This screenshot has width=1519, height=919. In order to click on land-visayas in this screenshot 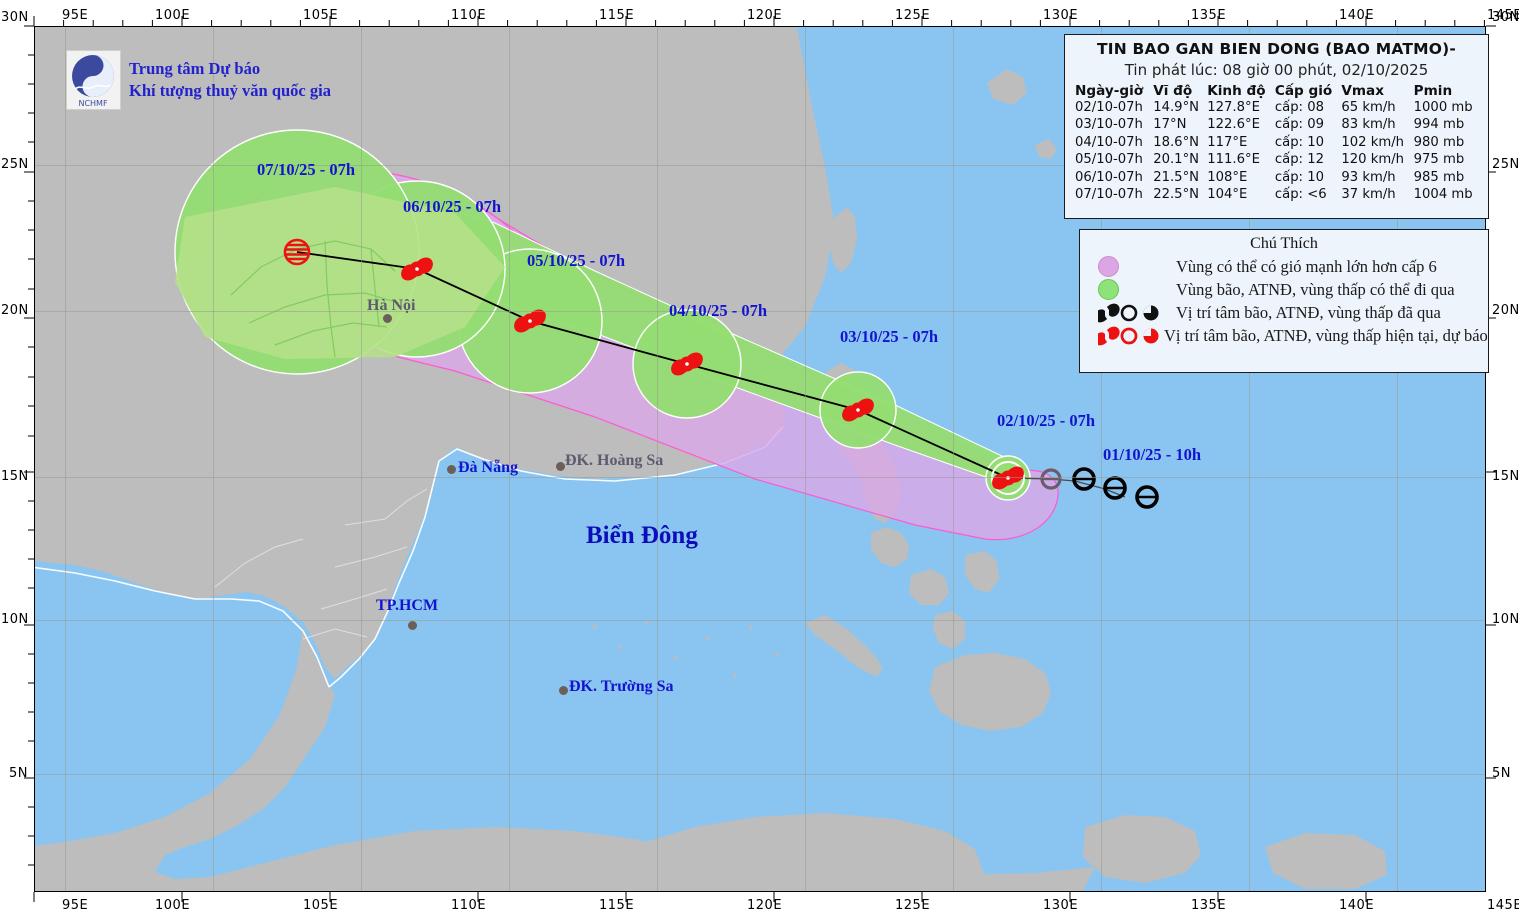, I will do `click(890, 547)`.